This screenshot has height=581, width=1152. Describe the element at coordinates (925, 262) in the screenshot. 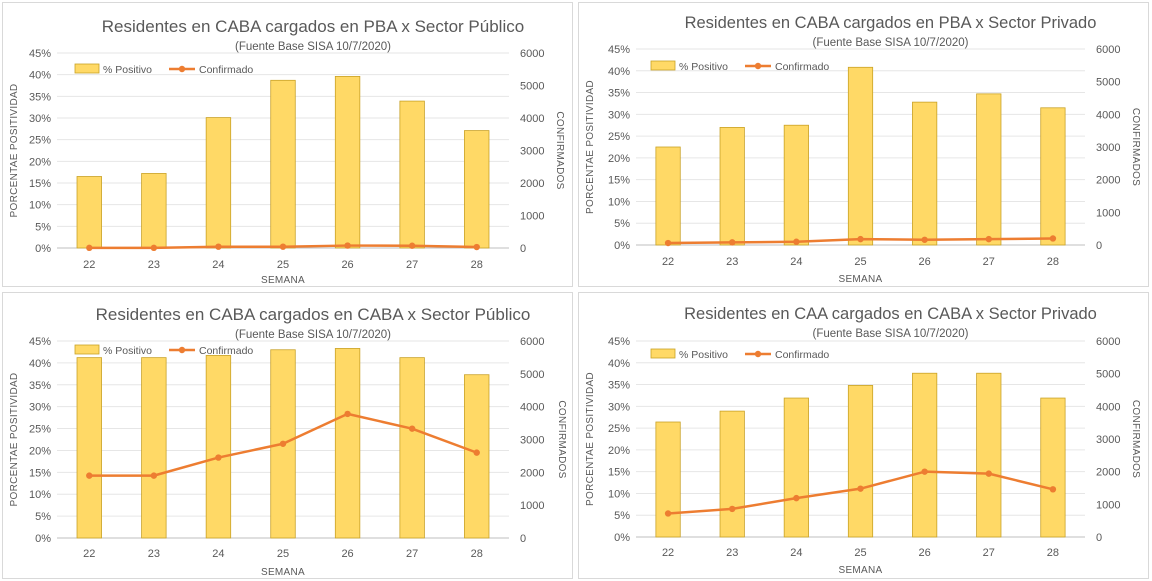

I see `x-tick-label: 26` at that location.